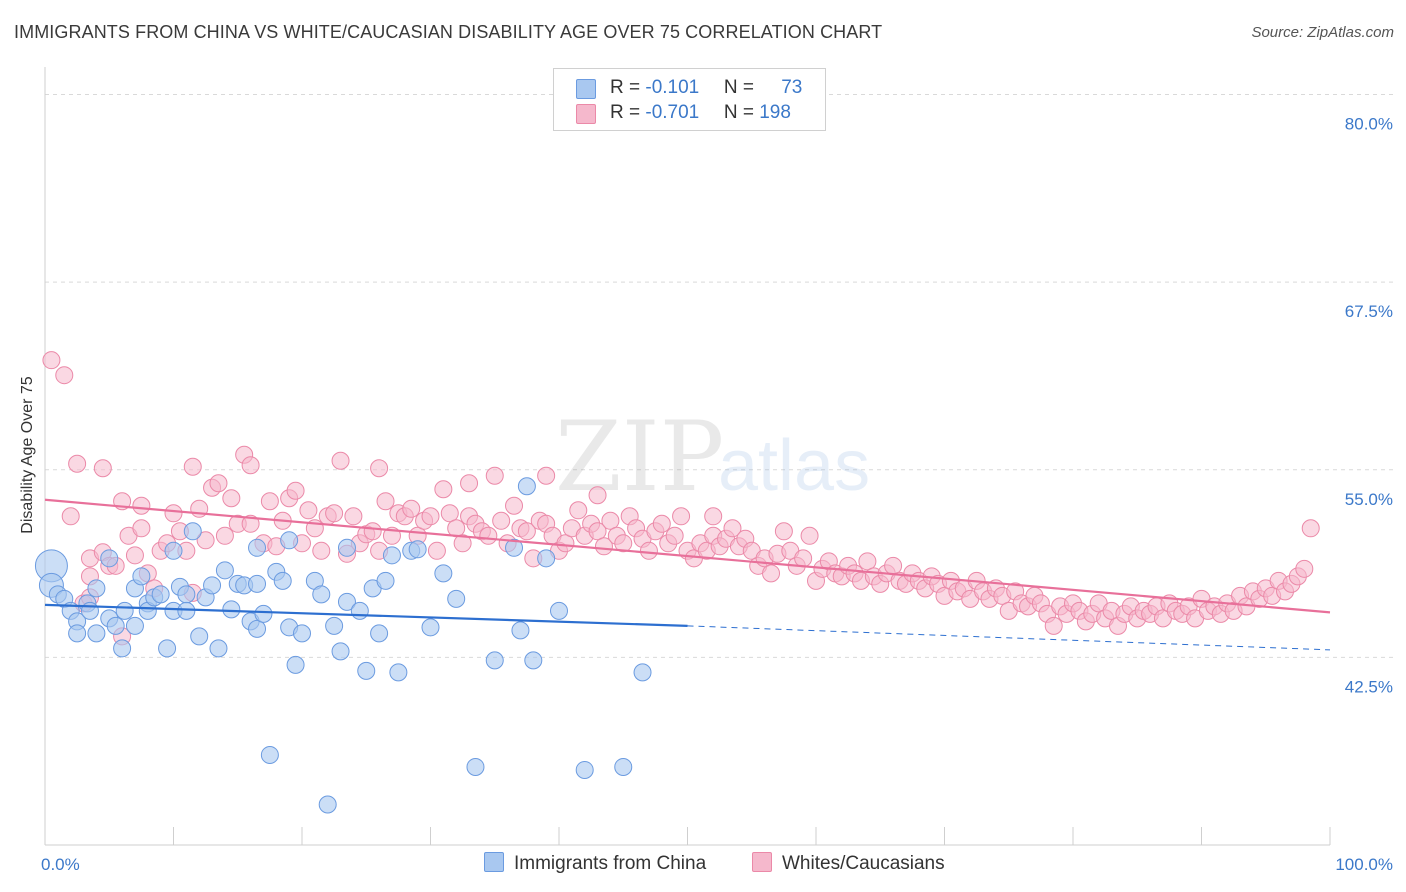  What do you see at coordinates (775, 112) in the screenshot?
I see `legend-n-value-whites: 198` at bounding box center [775, 112].